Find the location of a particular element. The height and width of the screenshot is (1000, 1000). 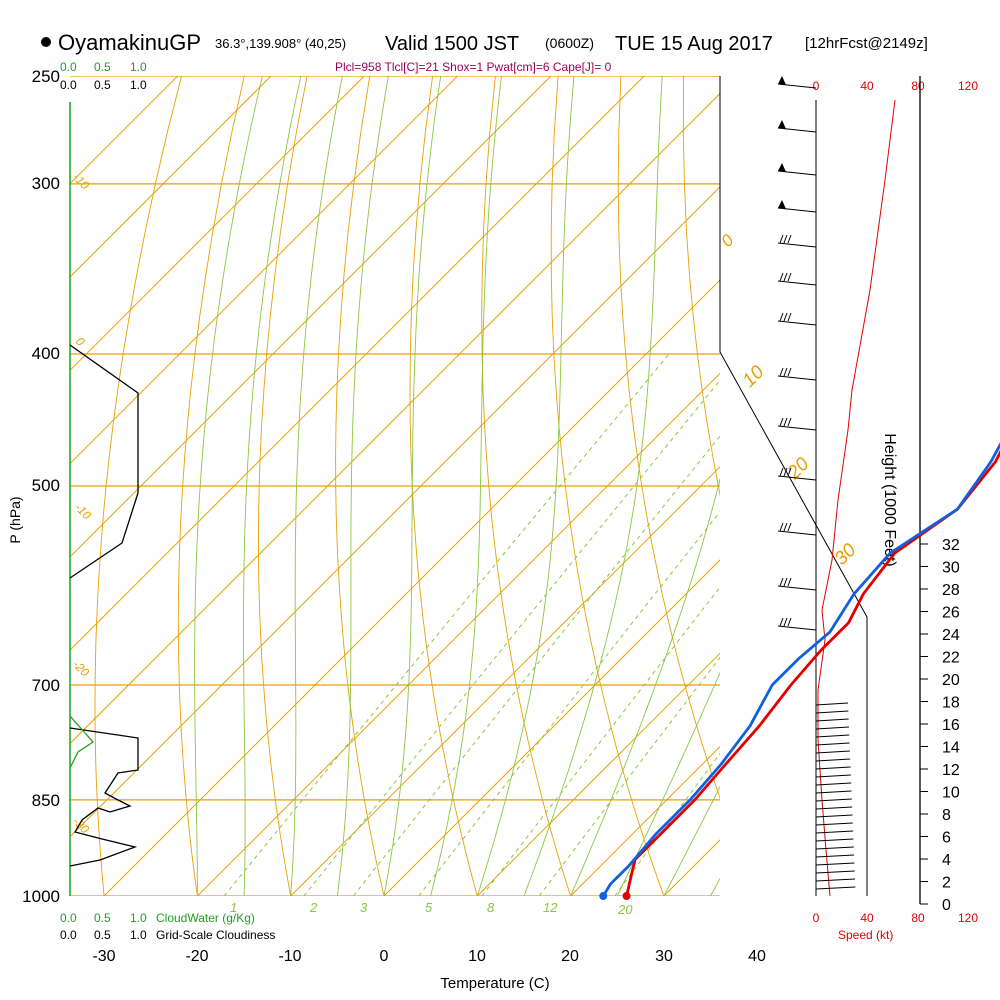

temperature-tick-label: 0 is located at coordinates (384, 956).